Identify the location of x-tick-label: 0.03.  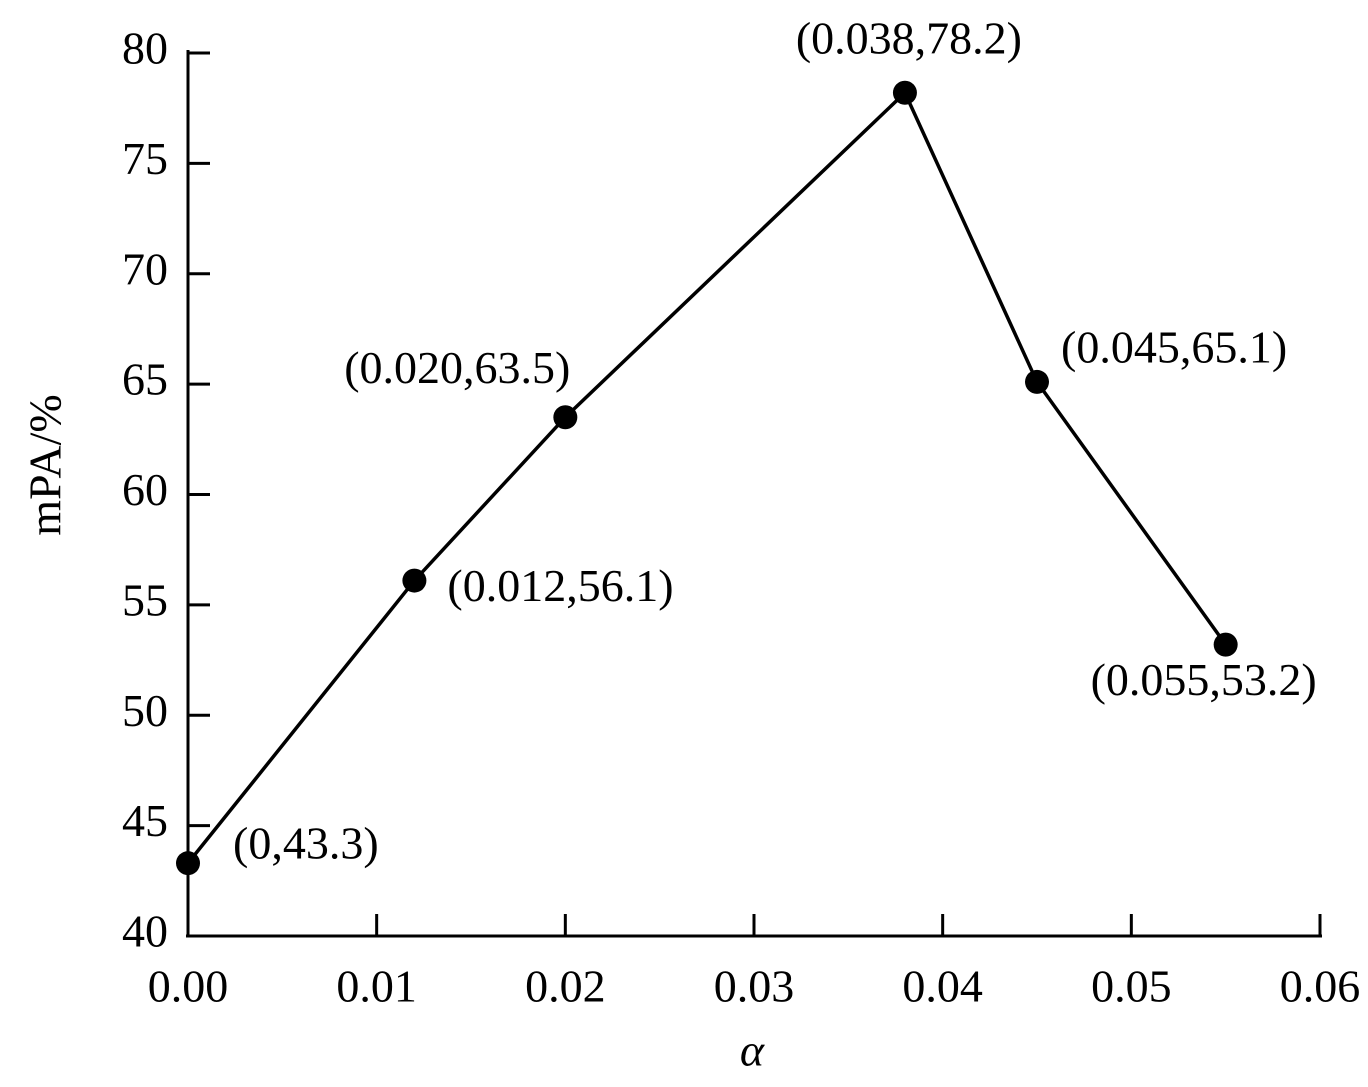
(754, 986).